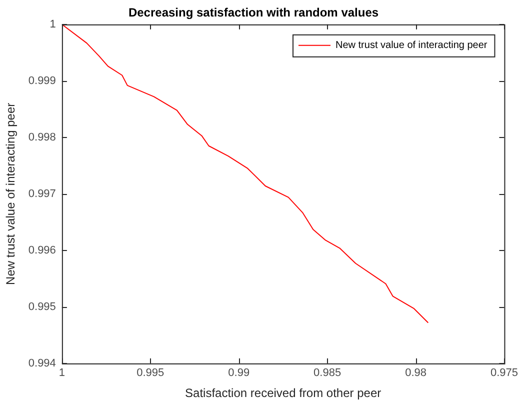 The width and height of the screenshot is (521, 405). I want to click on y-tick-label: 0.995, so click(42, 306).